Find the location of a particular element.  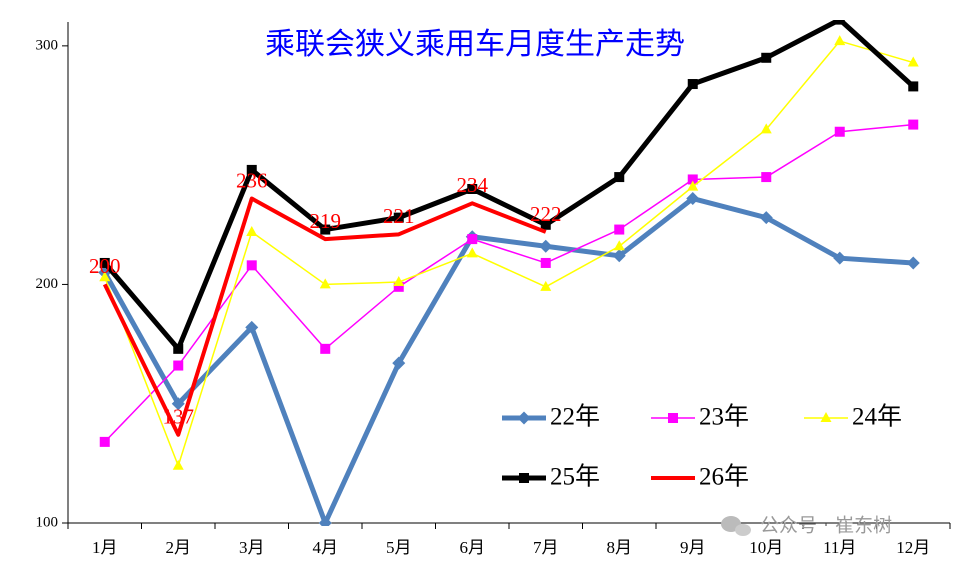

x-tick-label: 11月 is located at coordinates (839, 547).